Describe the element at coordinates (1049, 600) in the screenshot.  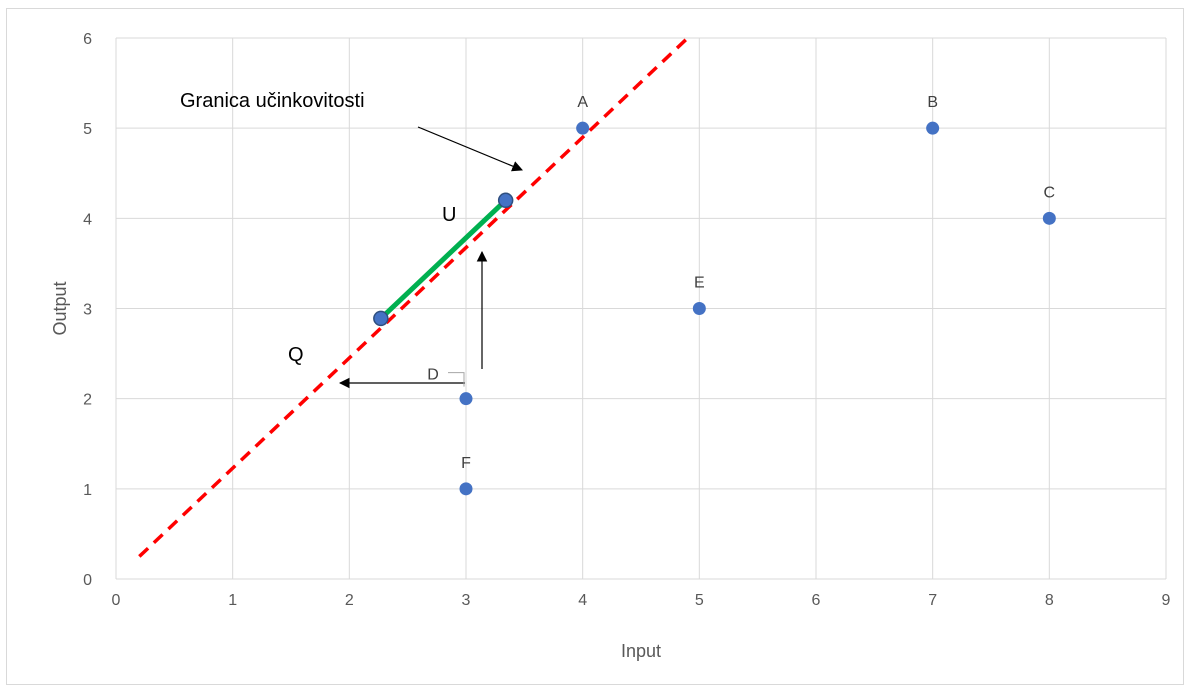
I see `x-tick-label: 8` at that location.